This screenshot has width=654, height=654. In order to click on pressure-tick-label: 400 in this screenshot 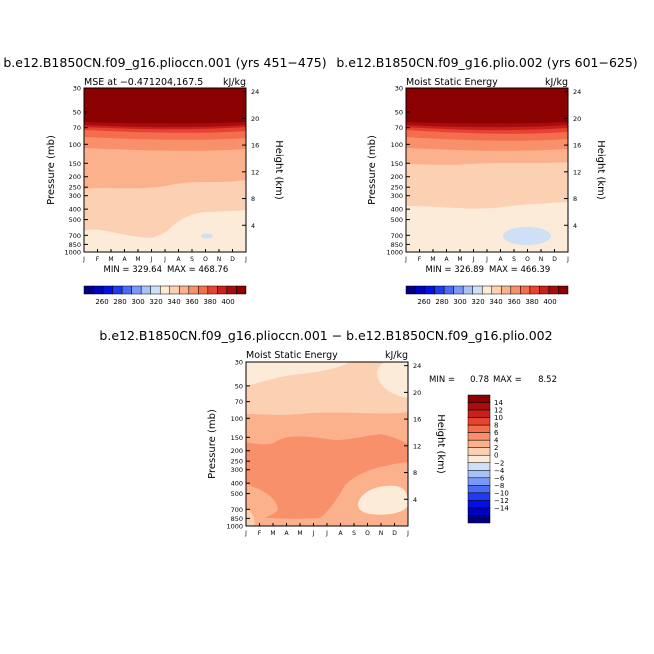, I will do `click(237, 484)`.